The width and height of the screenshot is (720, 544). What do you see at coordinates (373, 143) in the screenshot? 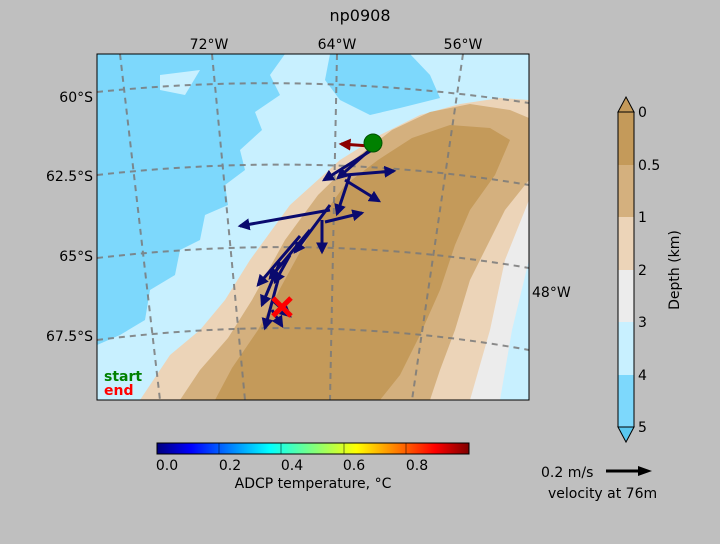
I see `start-marker` at bounding box center [373, 143].